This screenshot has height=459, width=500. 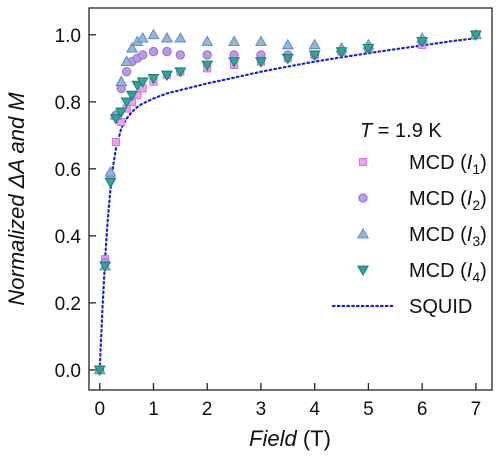 I want to click on x-axis-title-var: Field, so click(x=273, y=438).